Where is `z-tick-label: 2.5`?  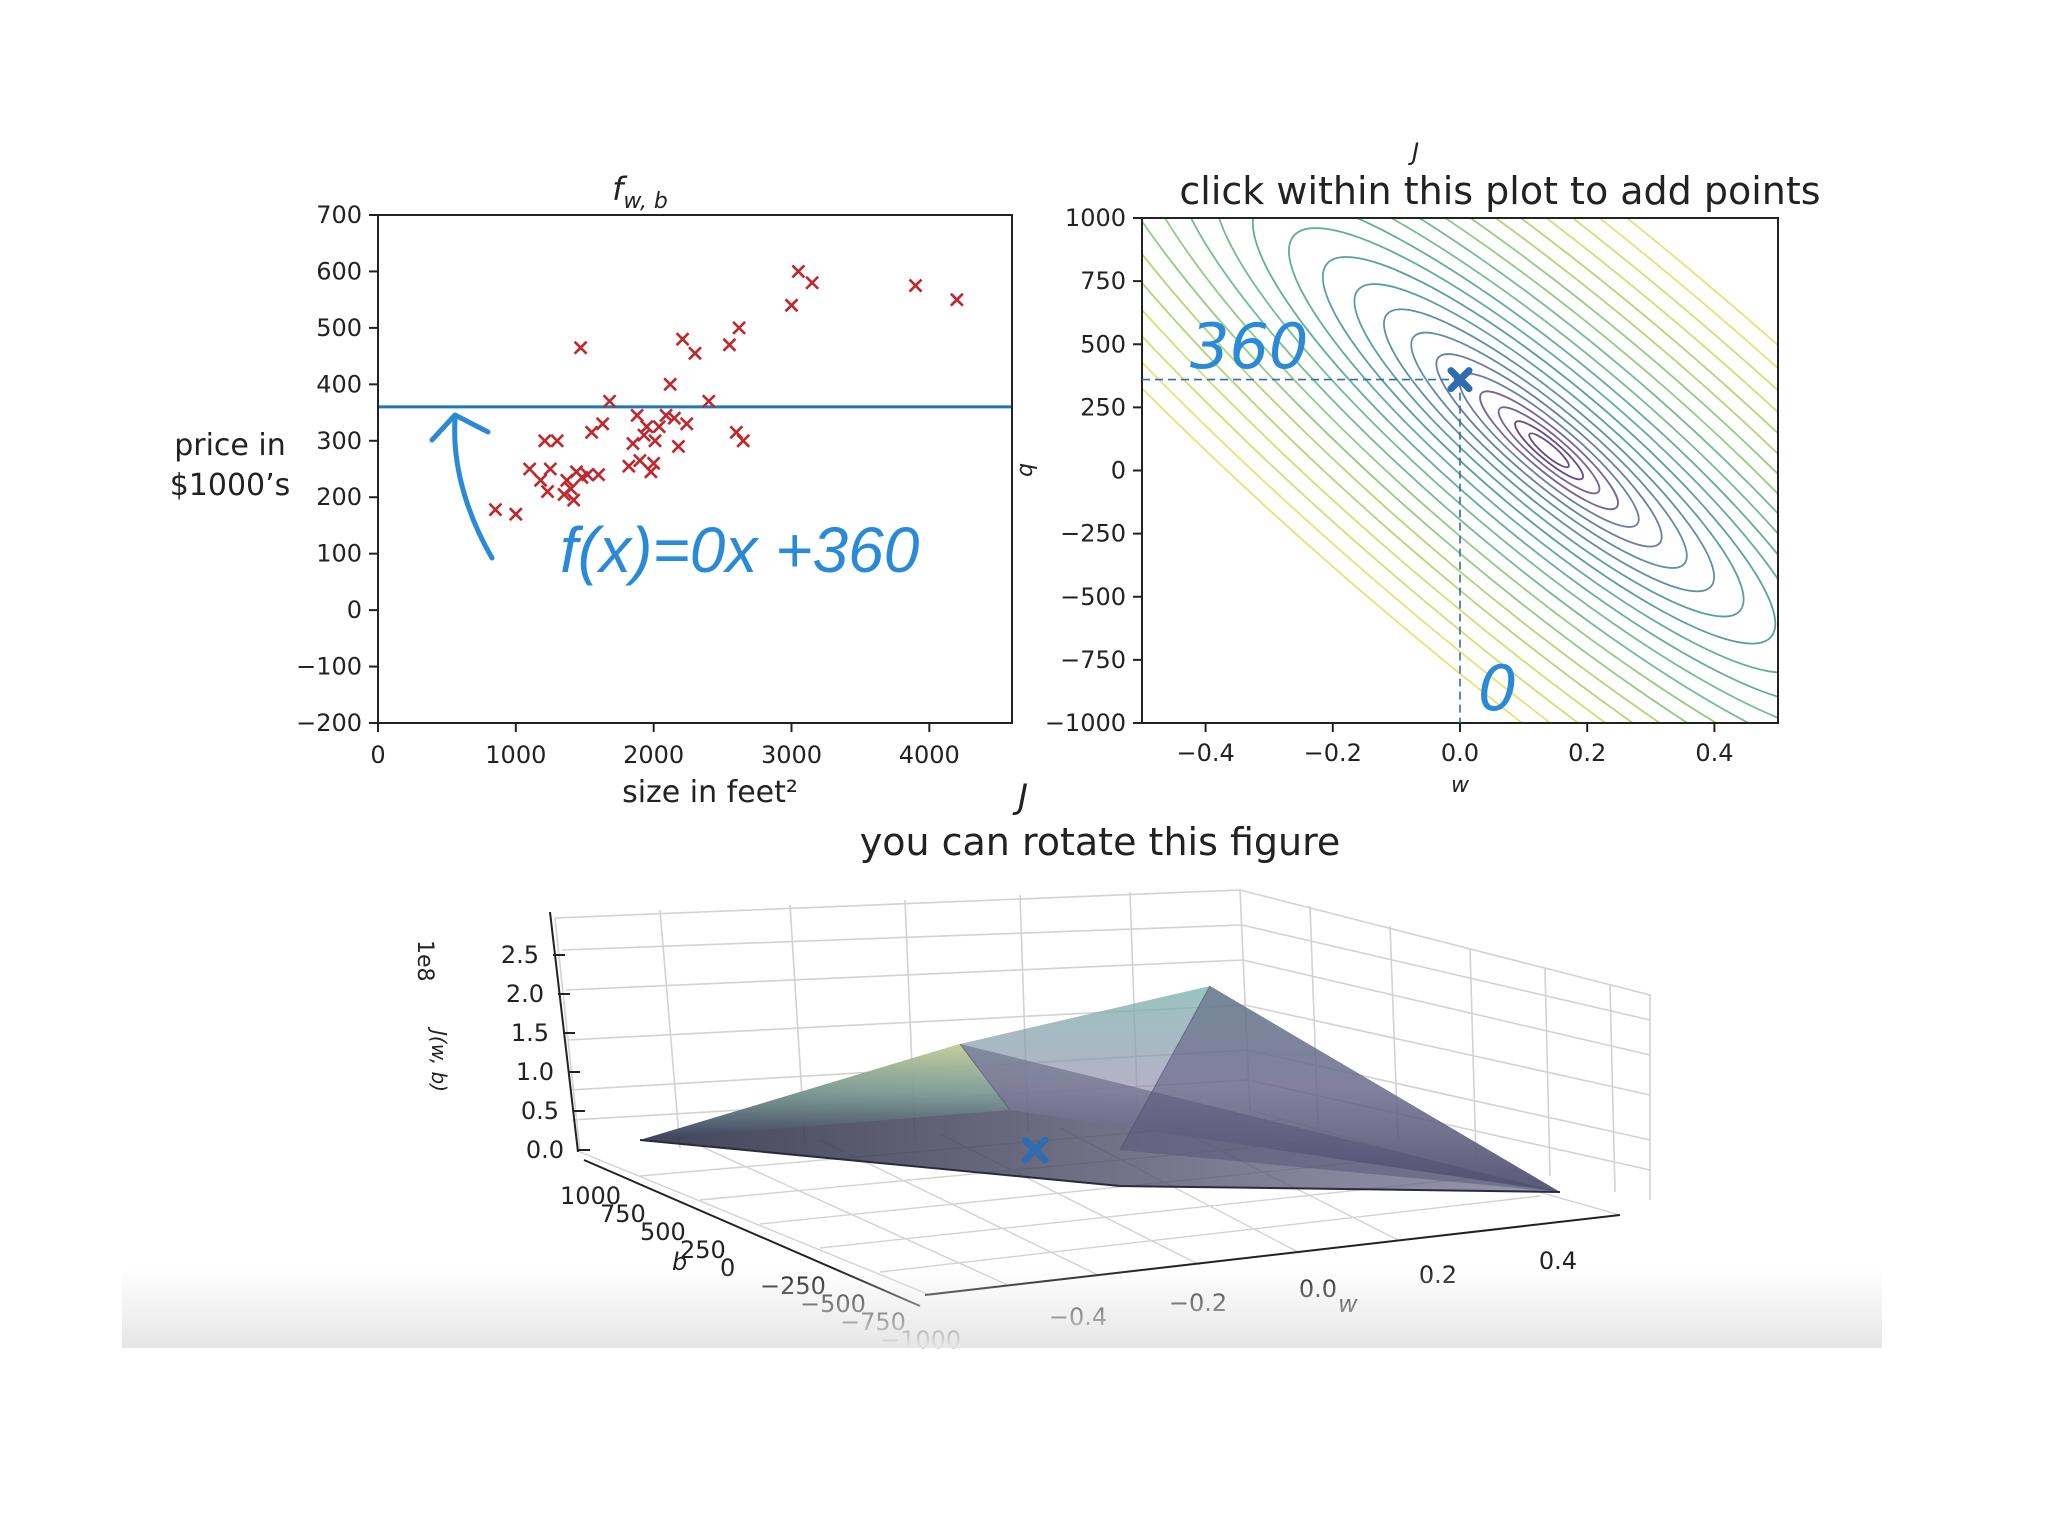
z-tick-label: 2.5 is located at coordinates (520, 955).